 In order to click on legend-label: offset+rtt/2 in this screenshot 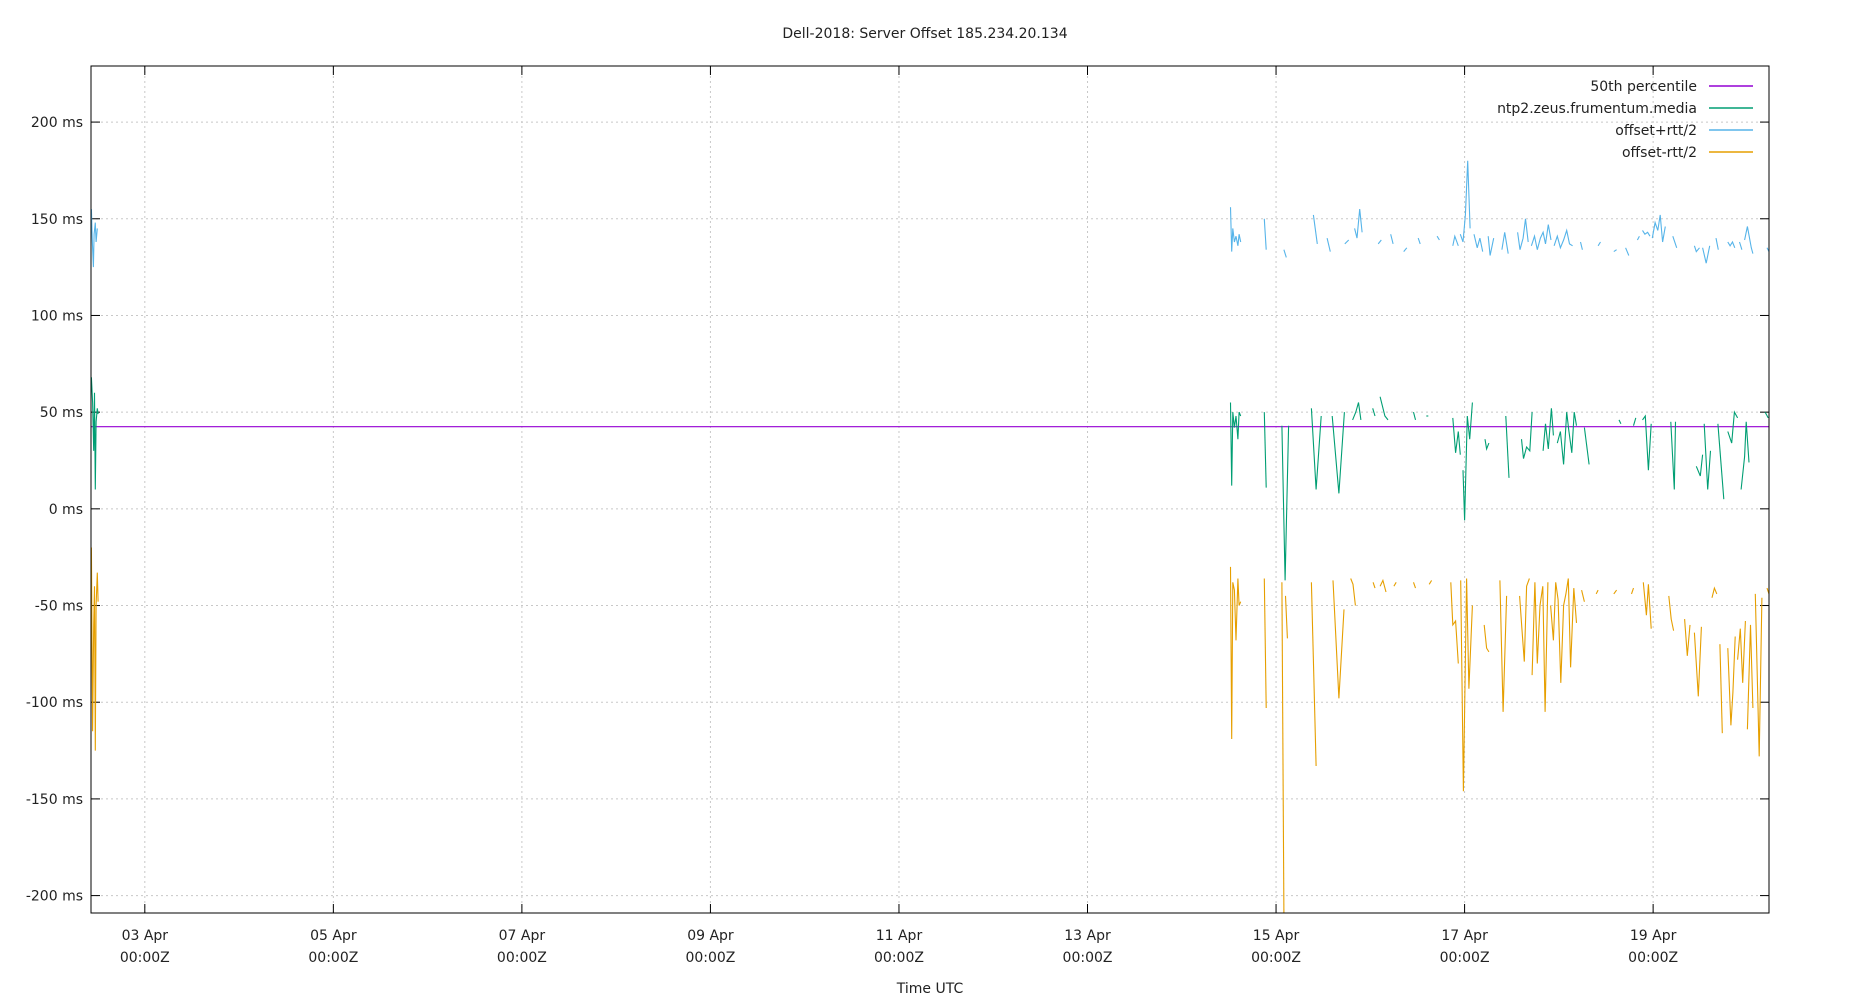, I will do `click(1656, 131)`.